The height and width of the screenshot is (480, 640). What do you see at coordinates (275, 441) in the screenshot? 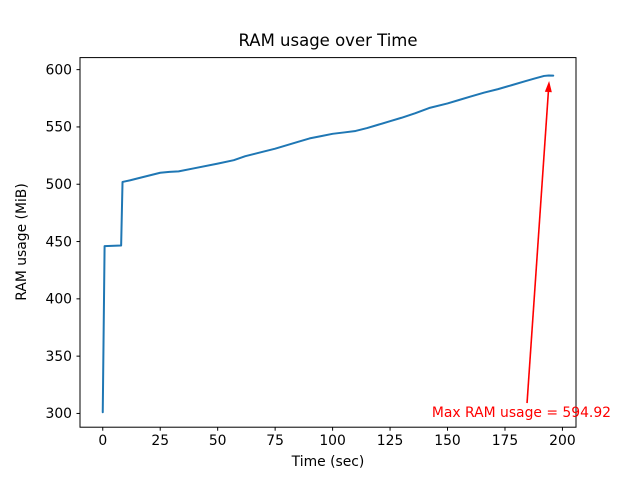
I see `x-tick-label: 75` at bounding box center [275, 441].